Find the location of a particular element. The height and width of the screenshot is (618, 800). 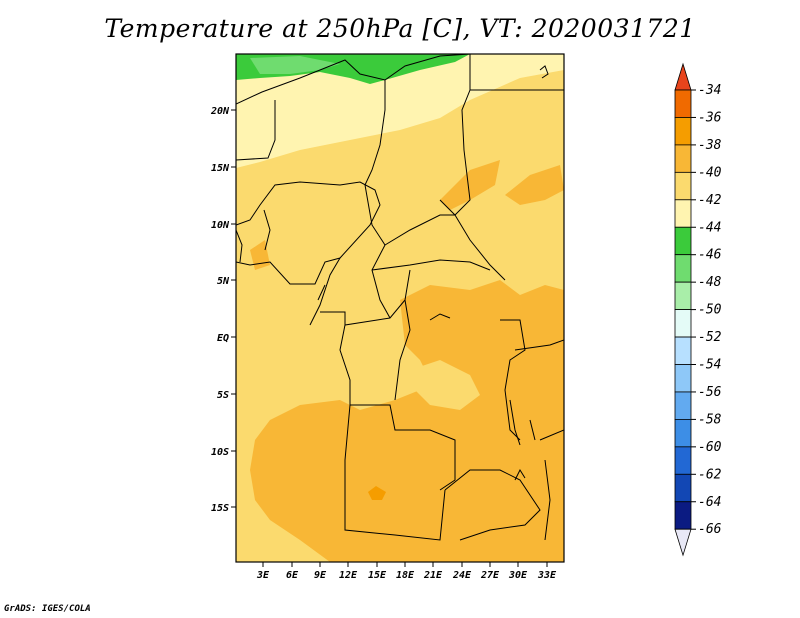

colorbar-top-arrow is located at coordinates (683, 76).